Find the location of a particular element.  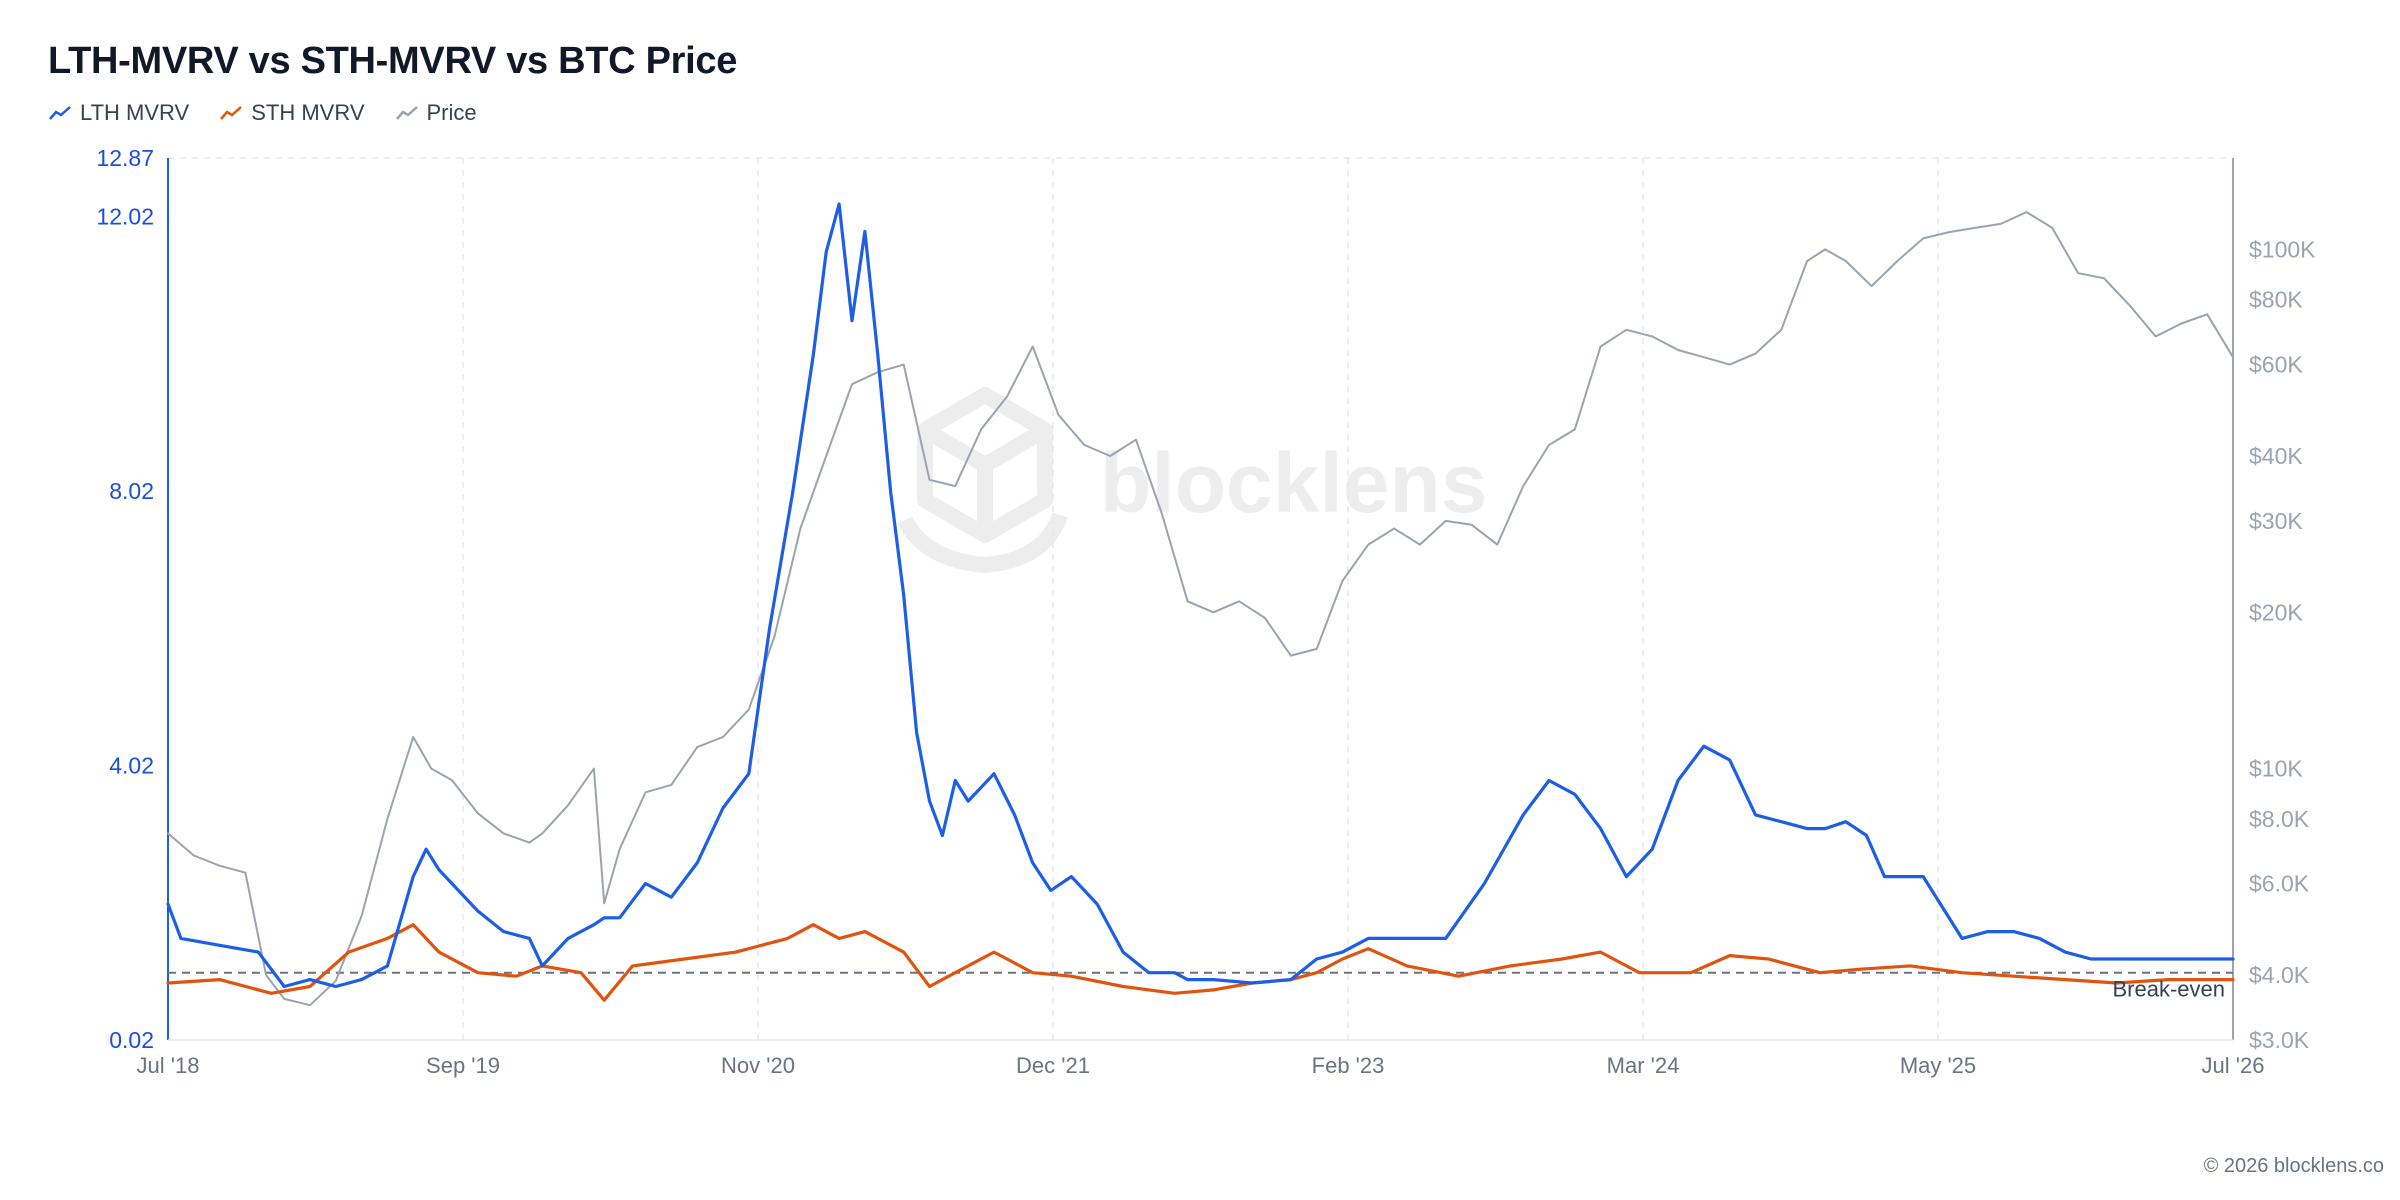

legend-item-lth: LTH MVRV is located at coordinates (118, 113).